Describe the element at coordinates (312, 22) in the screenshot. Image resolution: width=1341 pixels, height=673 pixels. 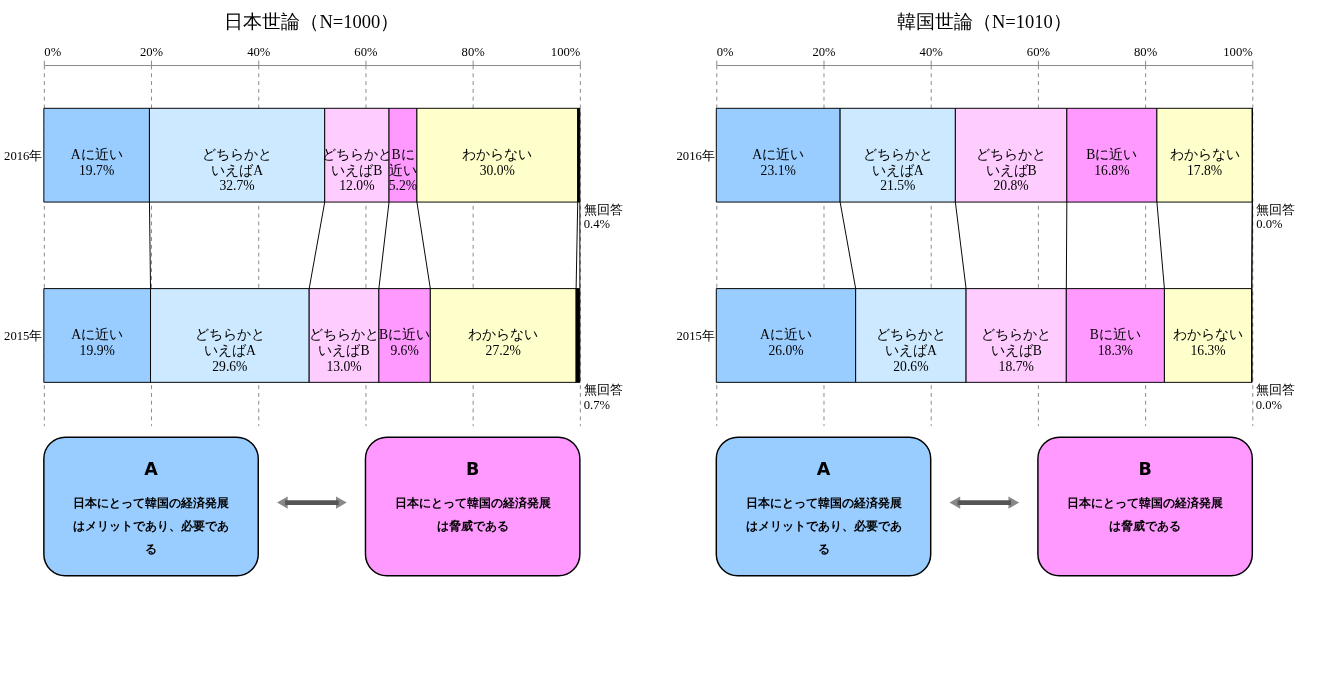
I see `chart-title: 日本世論（N=1000）` at that location.